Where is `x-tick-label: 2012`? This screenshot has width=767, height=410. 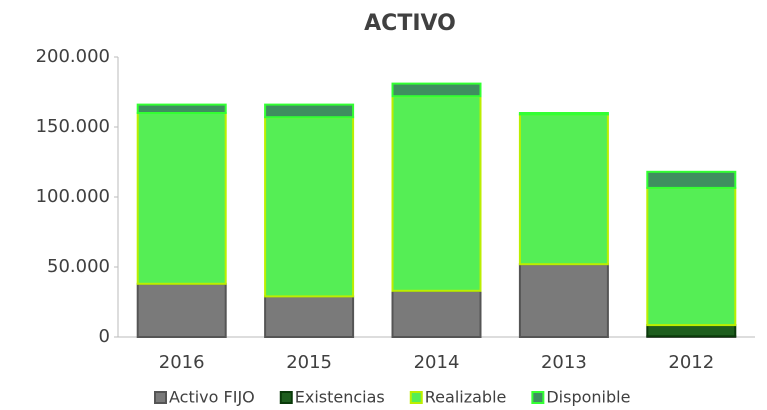
x-tick-label: 2012 is located at coordinates (691, 362).